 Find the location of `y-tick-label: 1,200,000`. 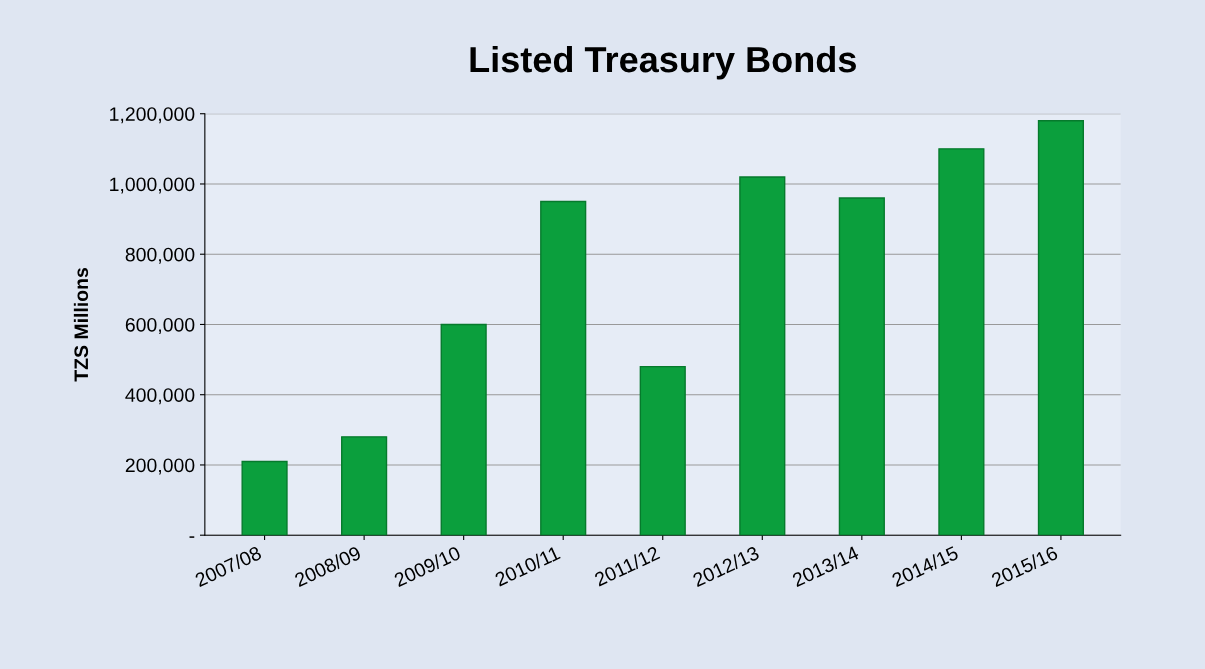

y-tick-label: 1,200,000 is located at coordinates (152, 115).